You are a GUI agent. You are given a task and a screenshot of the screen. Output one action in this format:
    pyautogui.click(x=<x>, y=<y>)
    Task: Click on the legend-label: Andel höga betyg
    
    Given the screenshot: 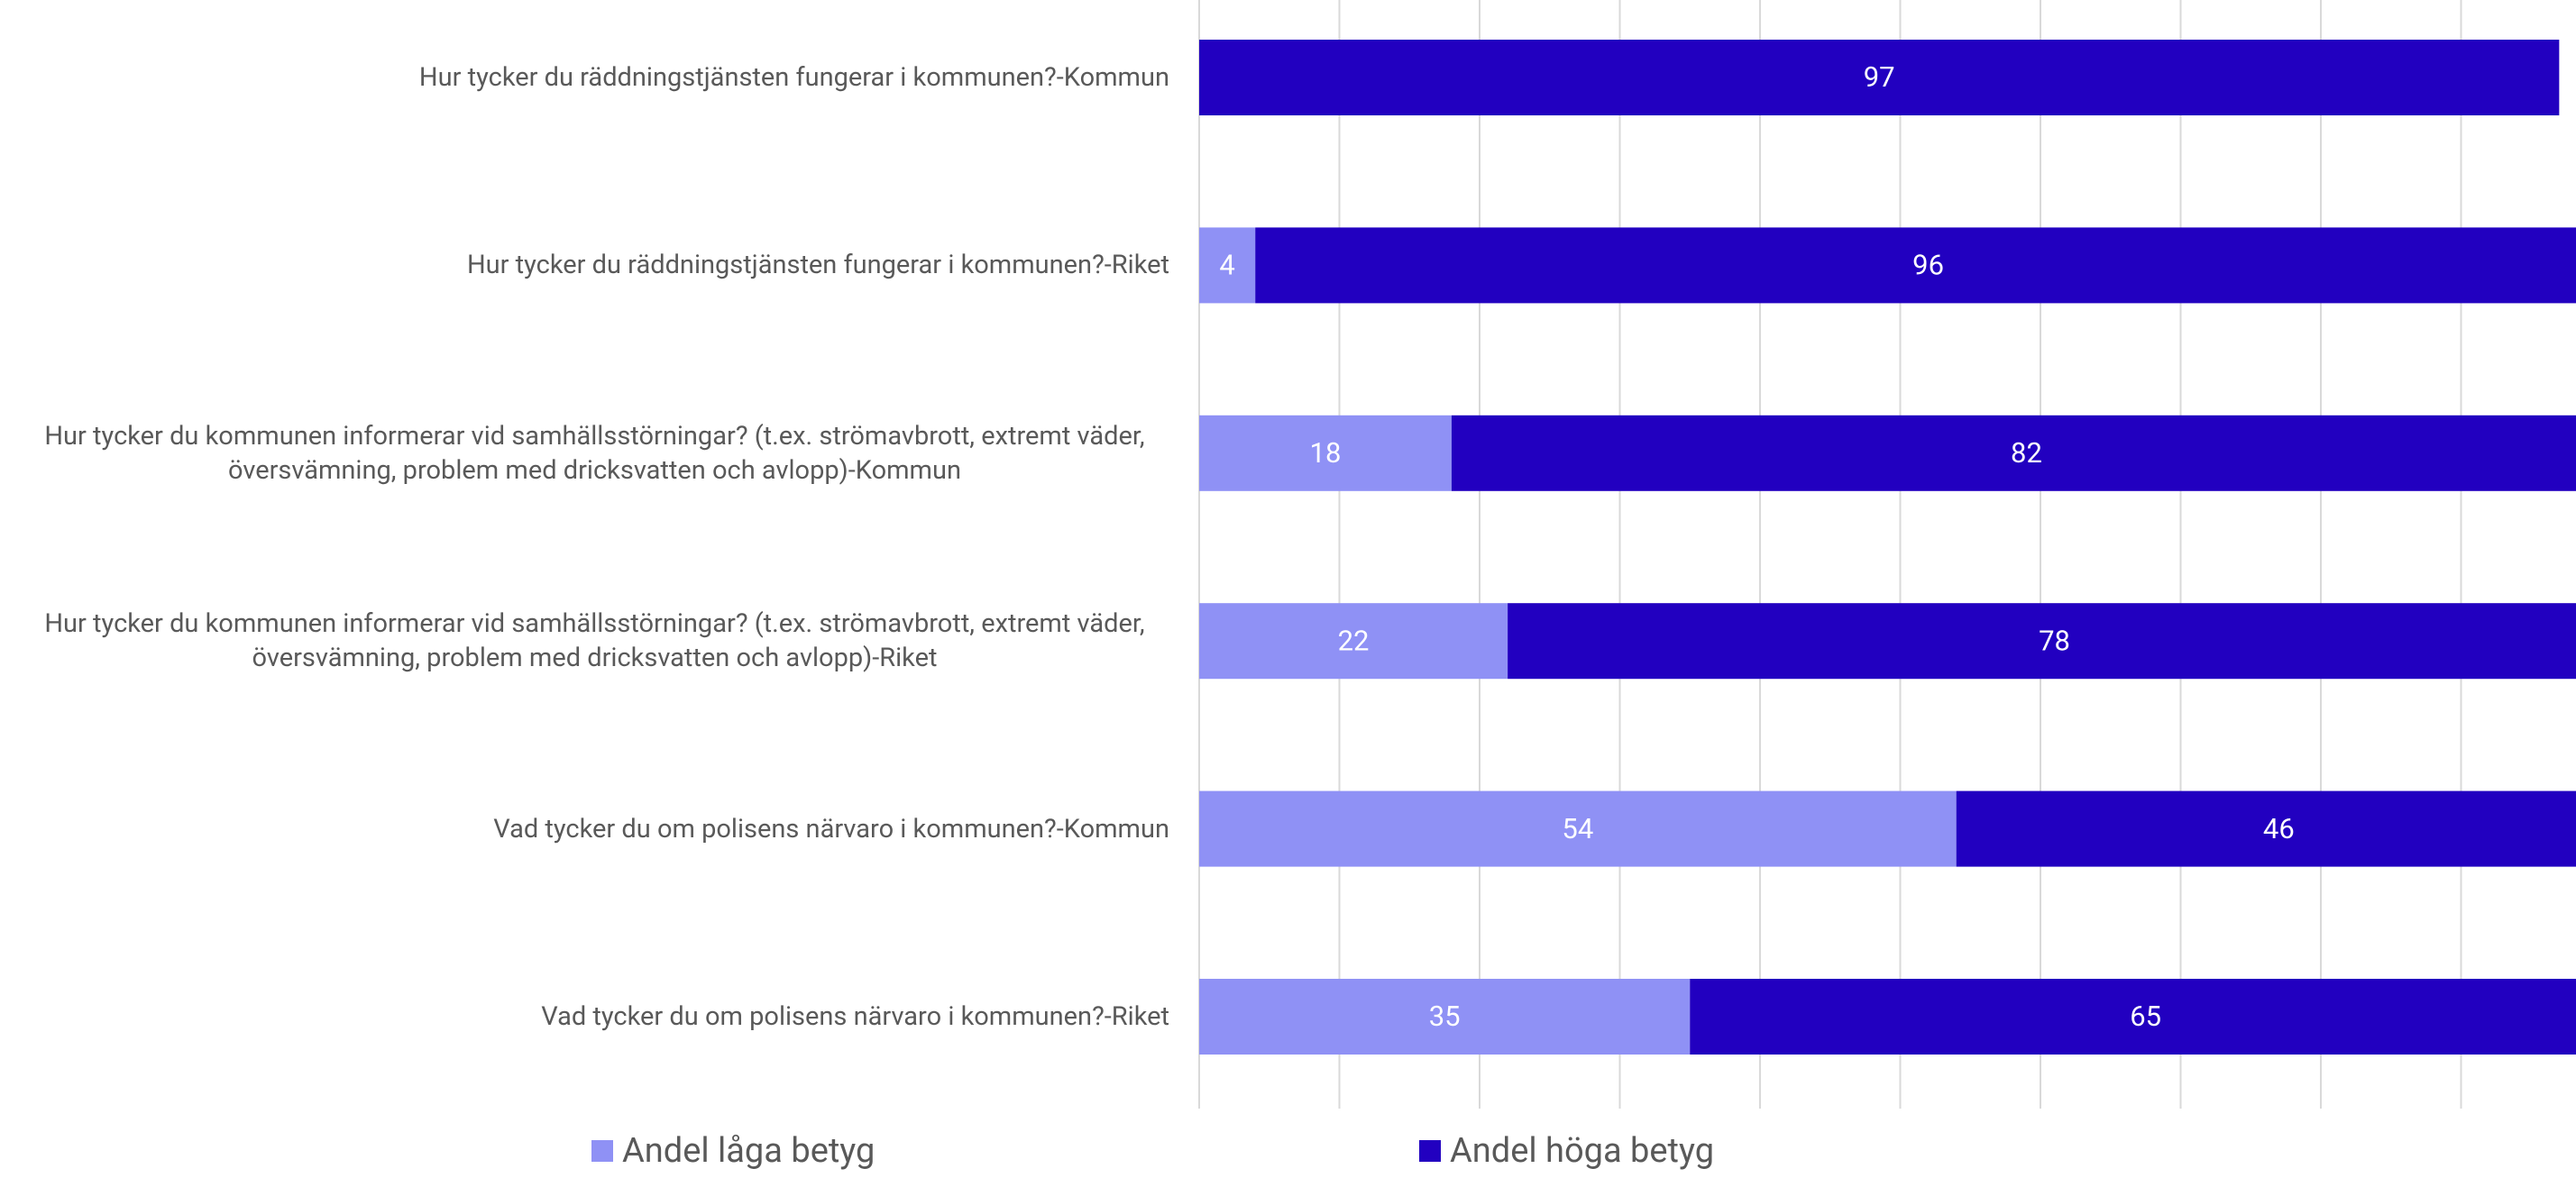 What is the action you would take?
    pyautogui.click(x=1582, y=1151)
    